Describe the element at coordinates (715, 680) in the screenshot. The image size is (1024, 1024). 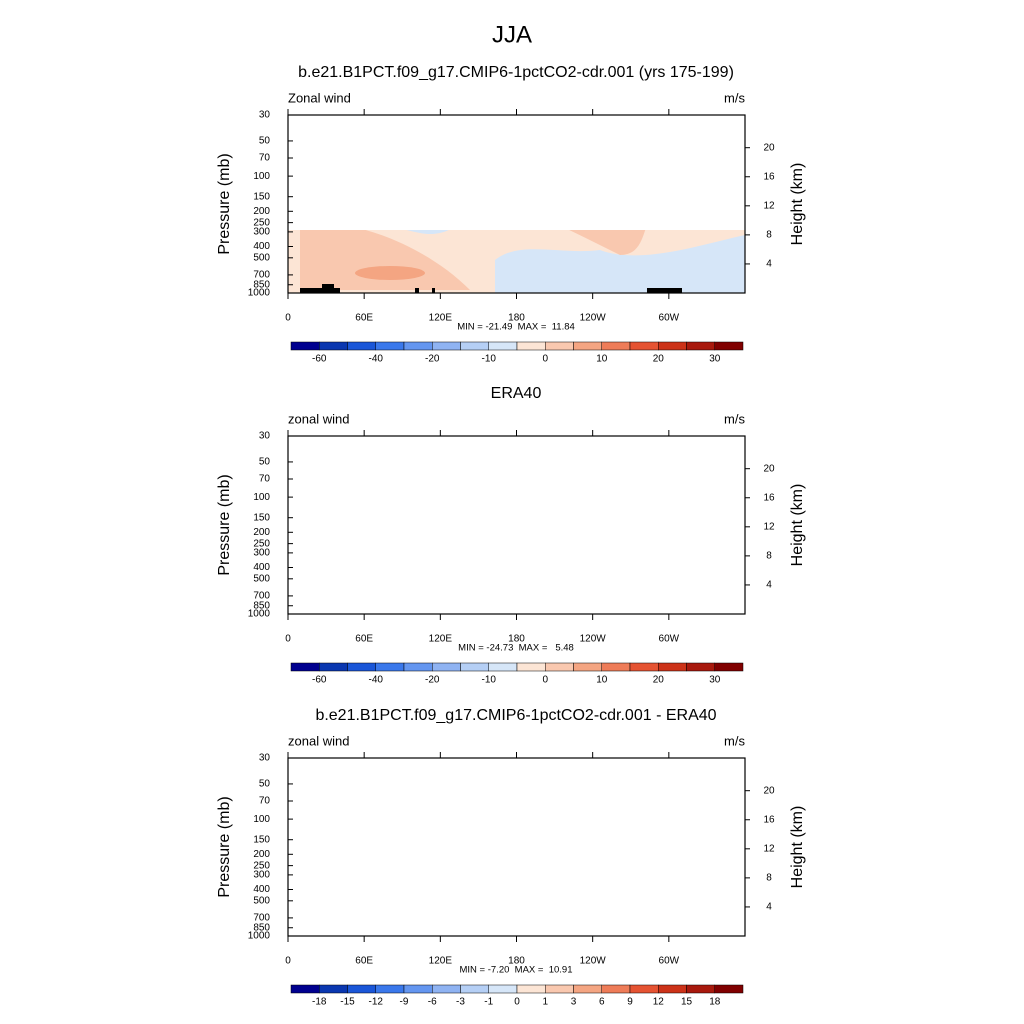
I see `colorbar-label: 30` at that location.